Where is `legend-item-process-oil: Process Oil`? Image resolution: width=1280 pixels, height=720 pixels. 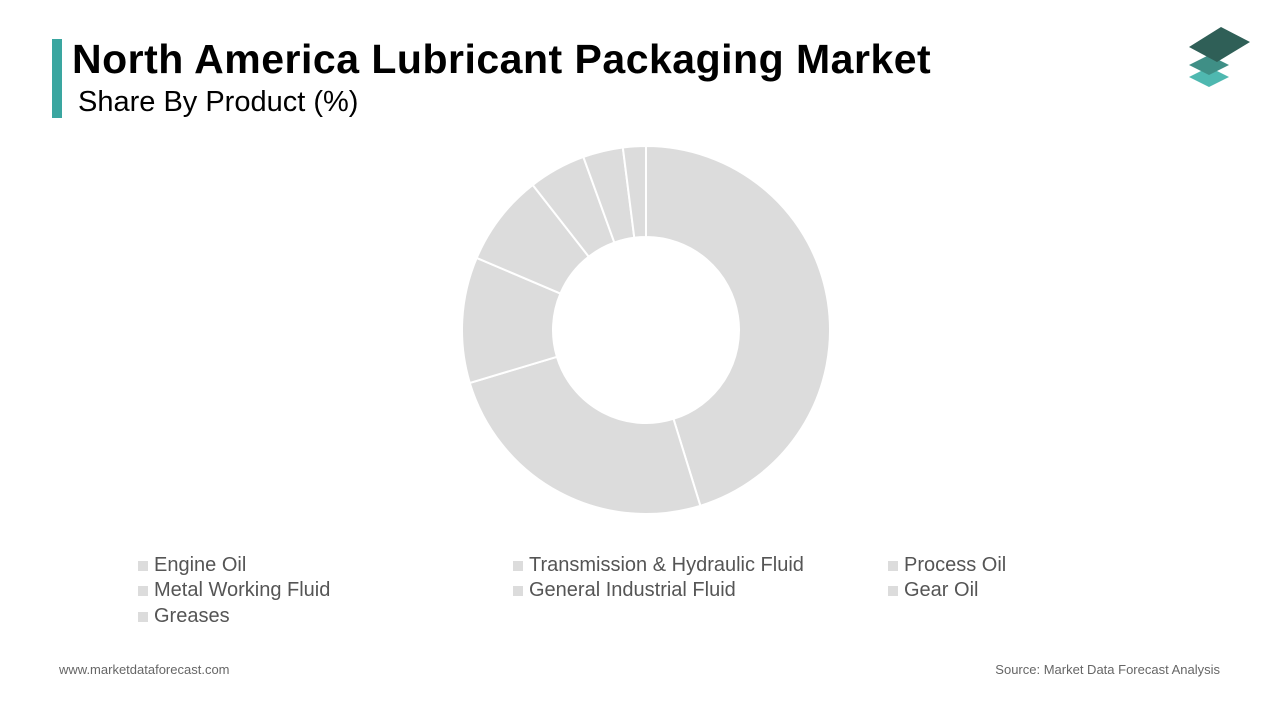 legend-item-process-oil: Process Oil is located at coordinates (947, 565).